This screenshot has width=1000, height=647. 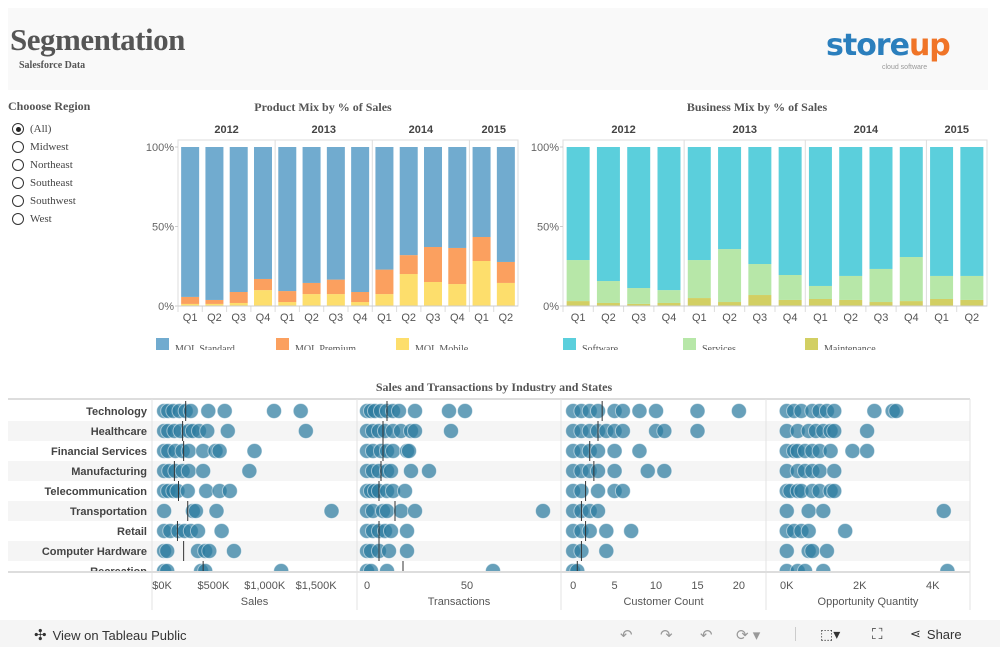 I want to click on region-option-southeast: Southeast, so click(x=49, y=183).